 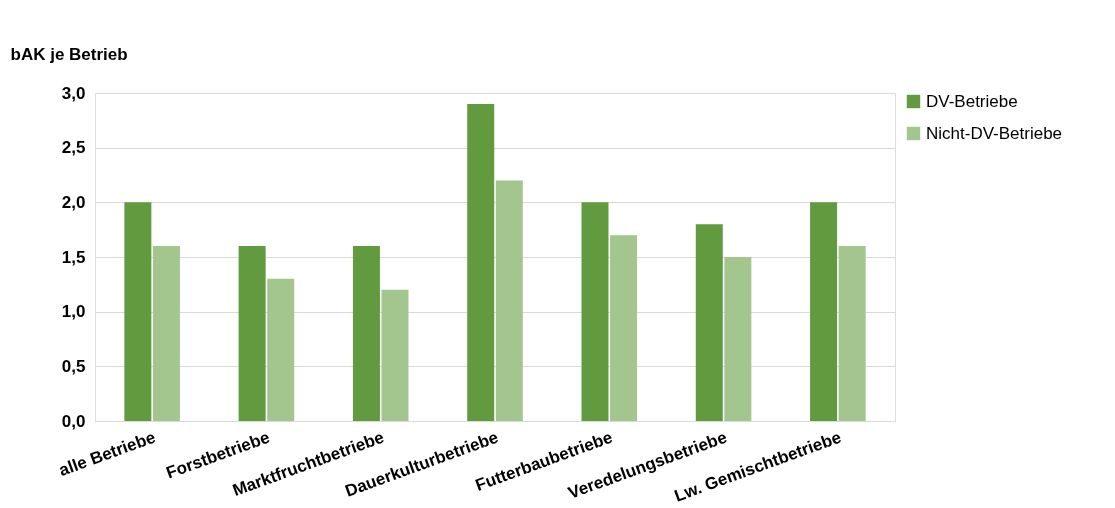 What do you see at coordinates (73, 202) in the screenshot?
I see `y-tick-label: 2,0` at bounding box center [73, 202].